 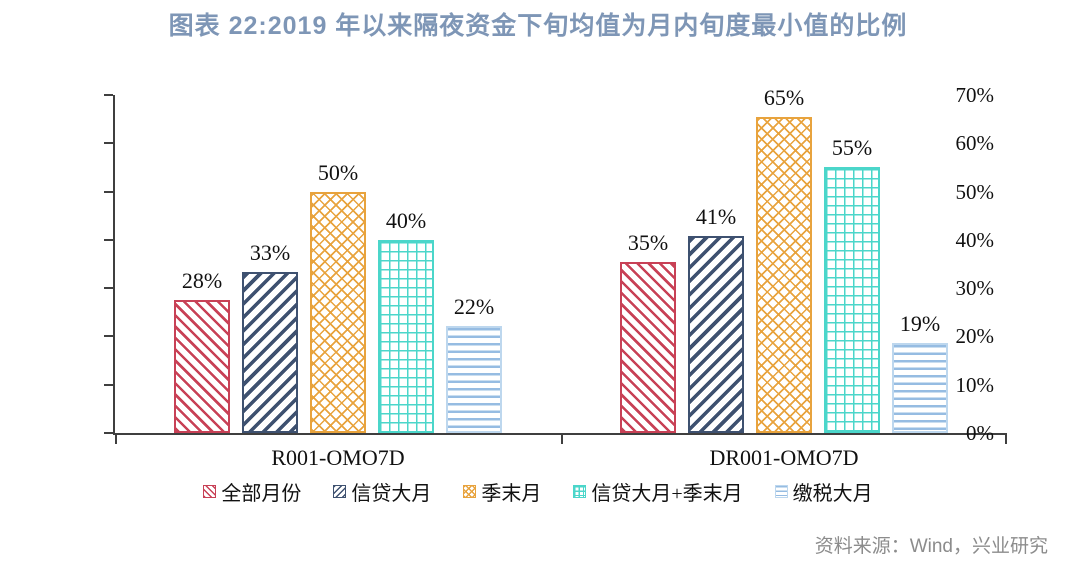 I want to click on legend: 全部月份 信贷大月 季末月 信贷大月+季末月 缴税大月, so click(x=538, y=491).